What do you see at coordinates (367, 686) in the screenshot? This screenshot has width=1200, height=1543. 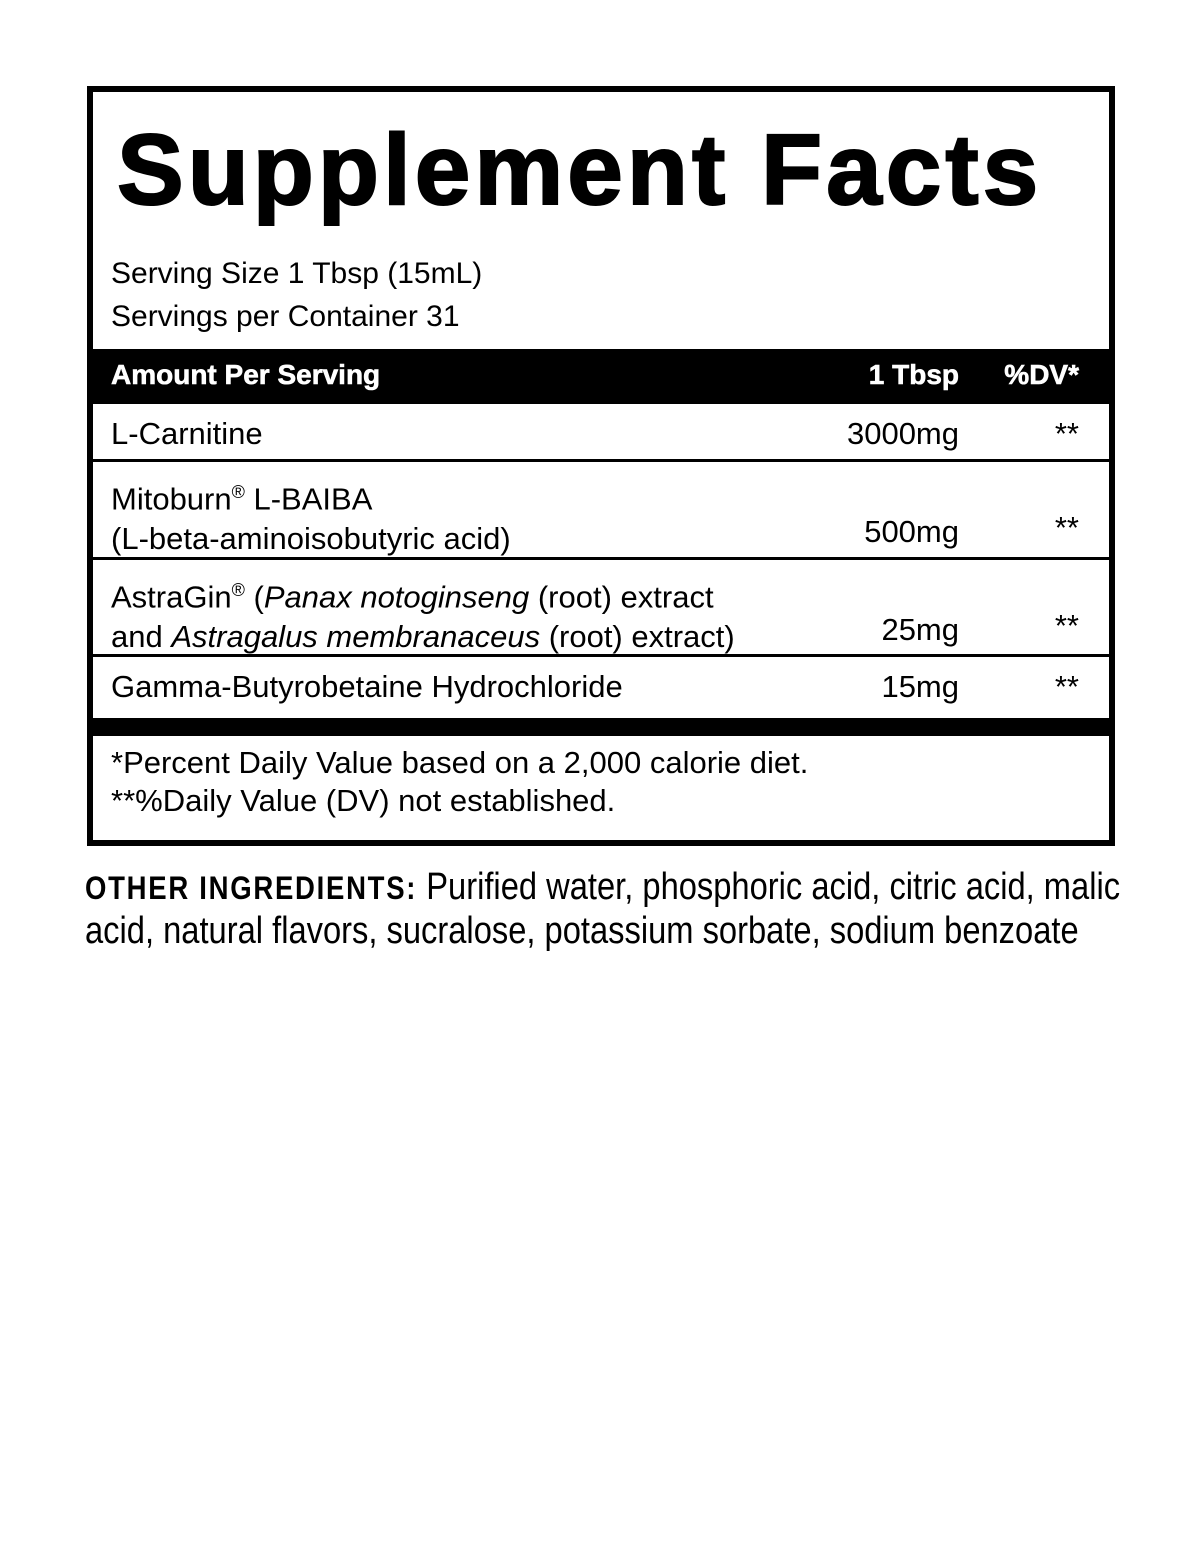 I see `ingredient-name: Gamma-Butyrobetaine Hydrochloride` at bounding box center [367, 686].